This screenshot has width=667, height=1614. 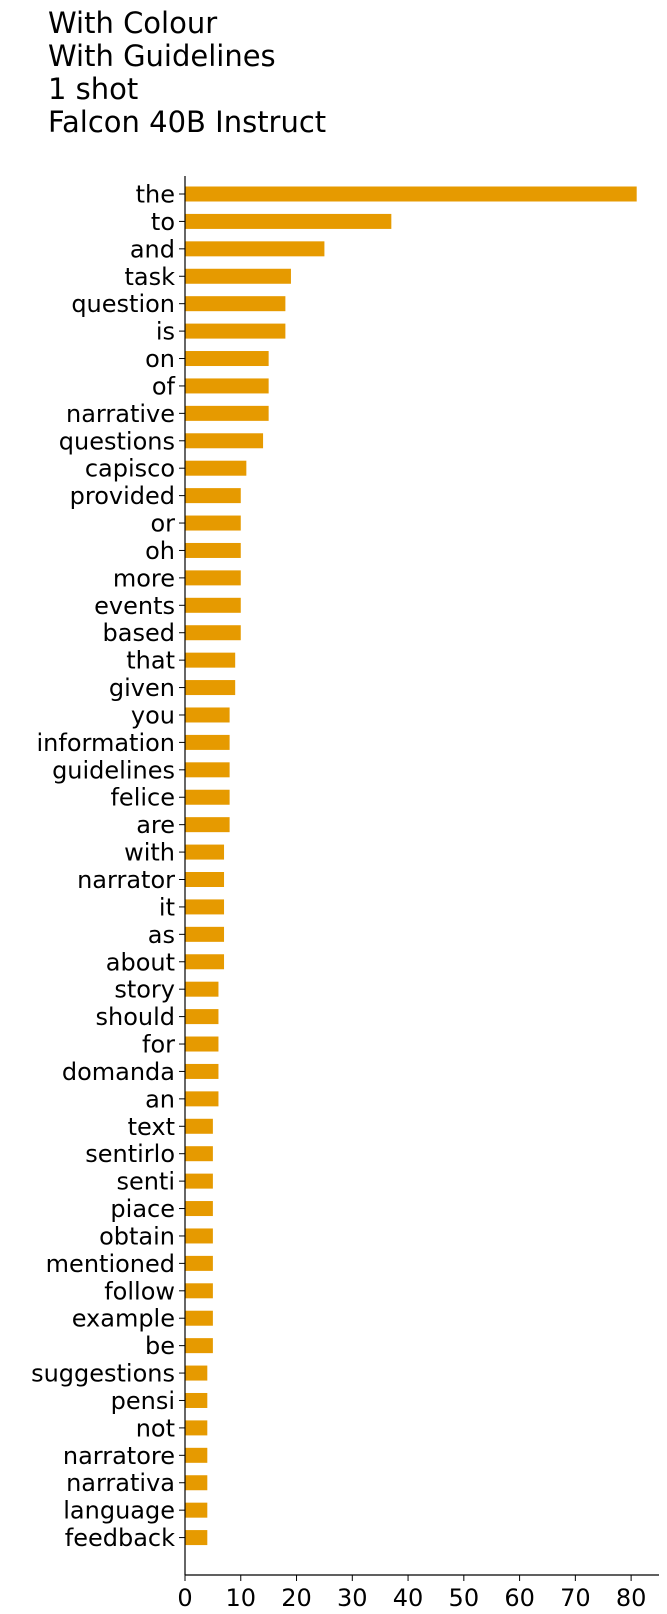 I want to click on x-tick-label-0: 0, so click(x=184, y=1598).